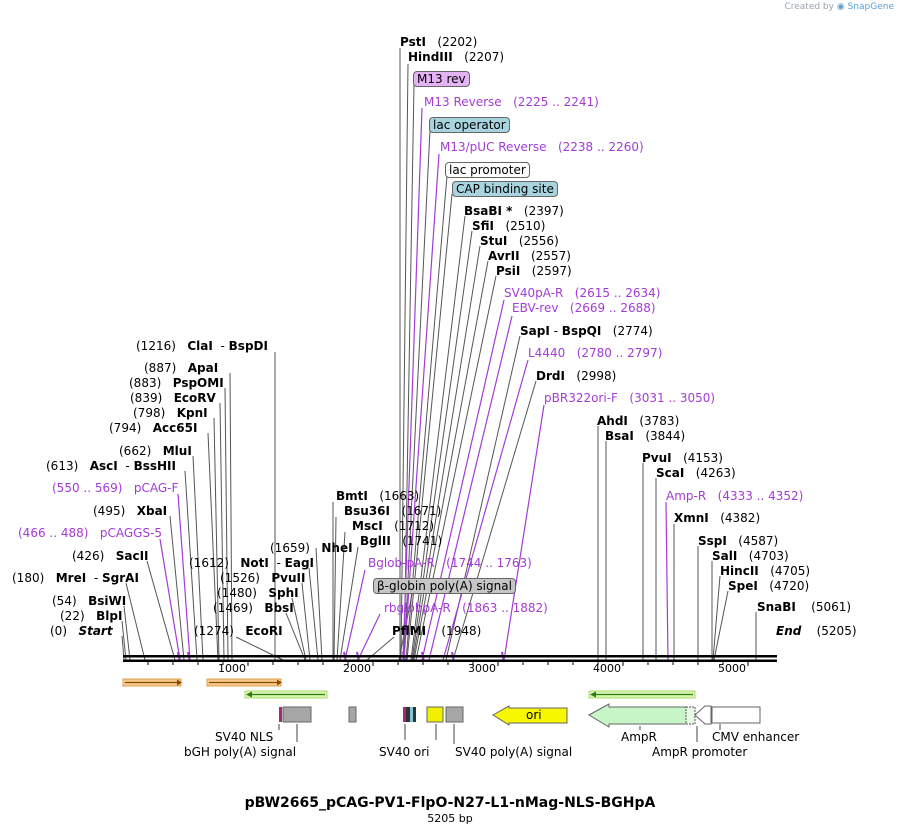 The width and height of the screenshot is (900, 834). Describe the element at coordinates (582, 293) in the screenshot. I see `primer-sv40pa-r: SV40pA-R (2615 .. 2634)` at that location.